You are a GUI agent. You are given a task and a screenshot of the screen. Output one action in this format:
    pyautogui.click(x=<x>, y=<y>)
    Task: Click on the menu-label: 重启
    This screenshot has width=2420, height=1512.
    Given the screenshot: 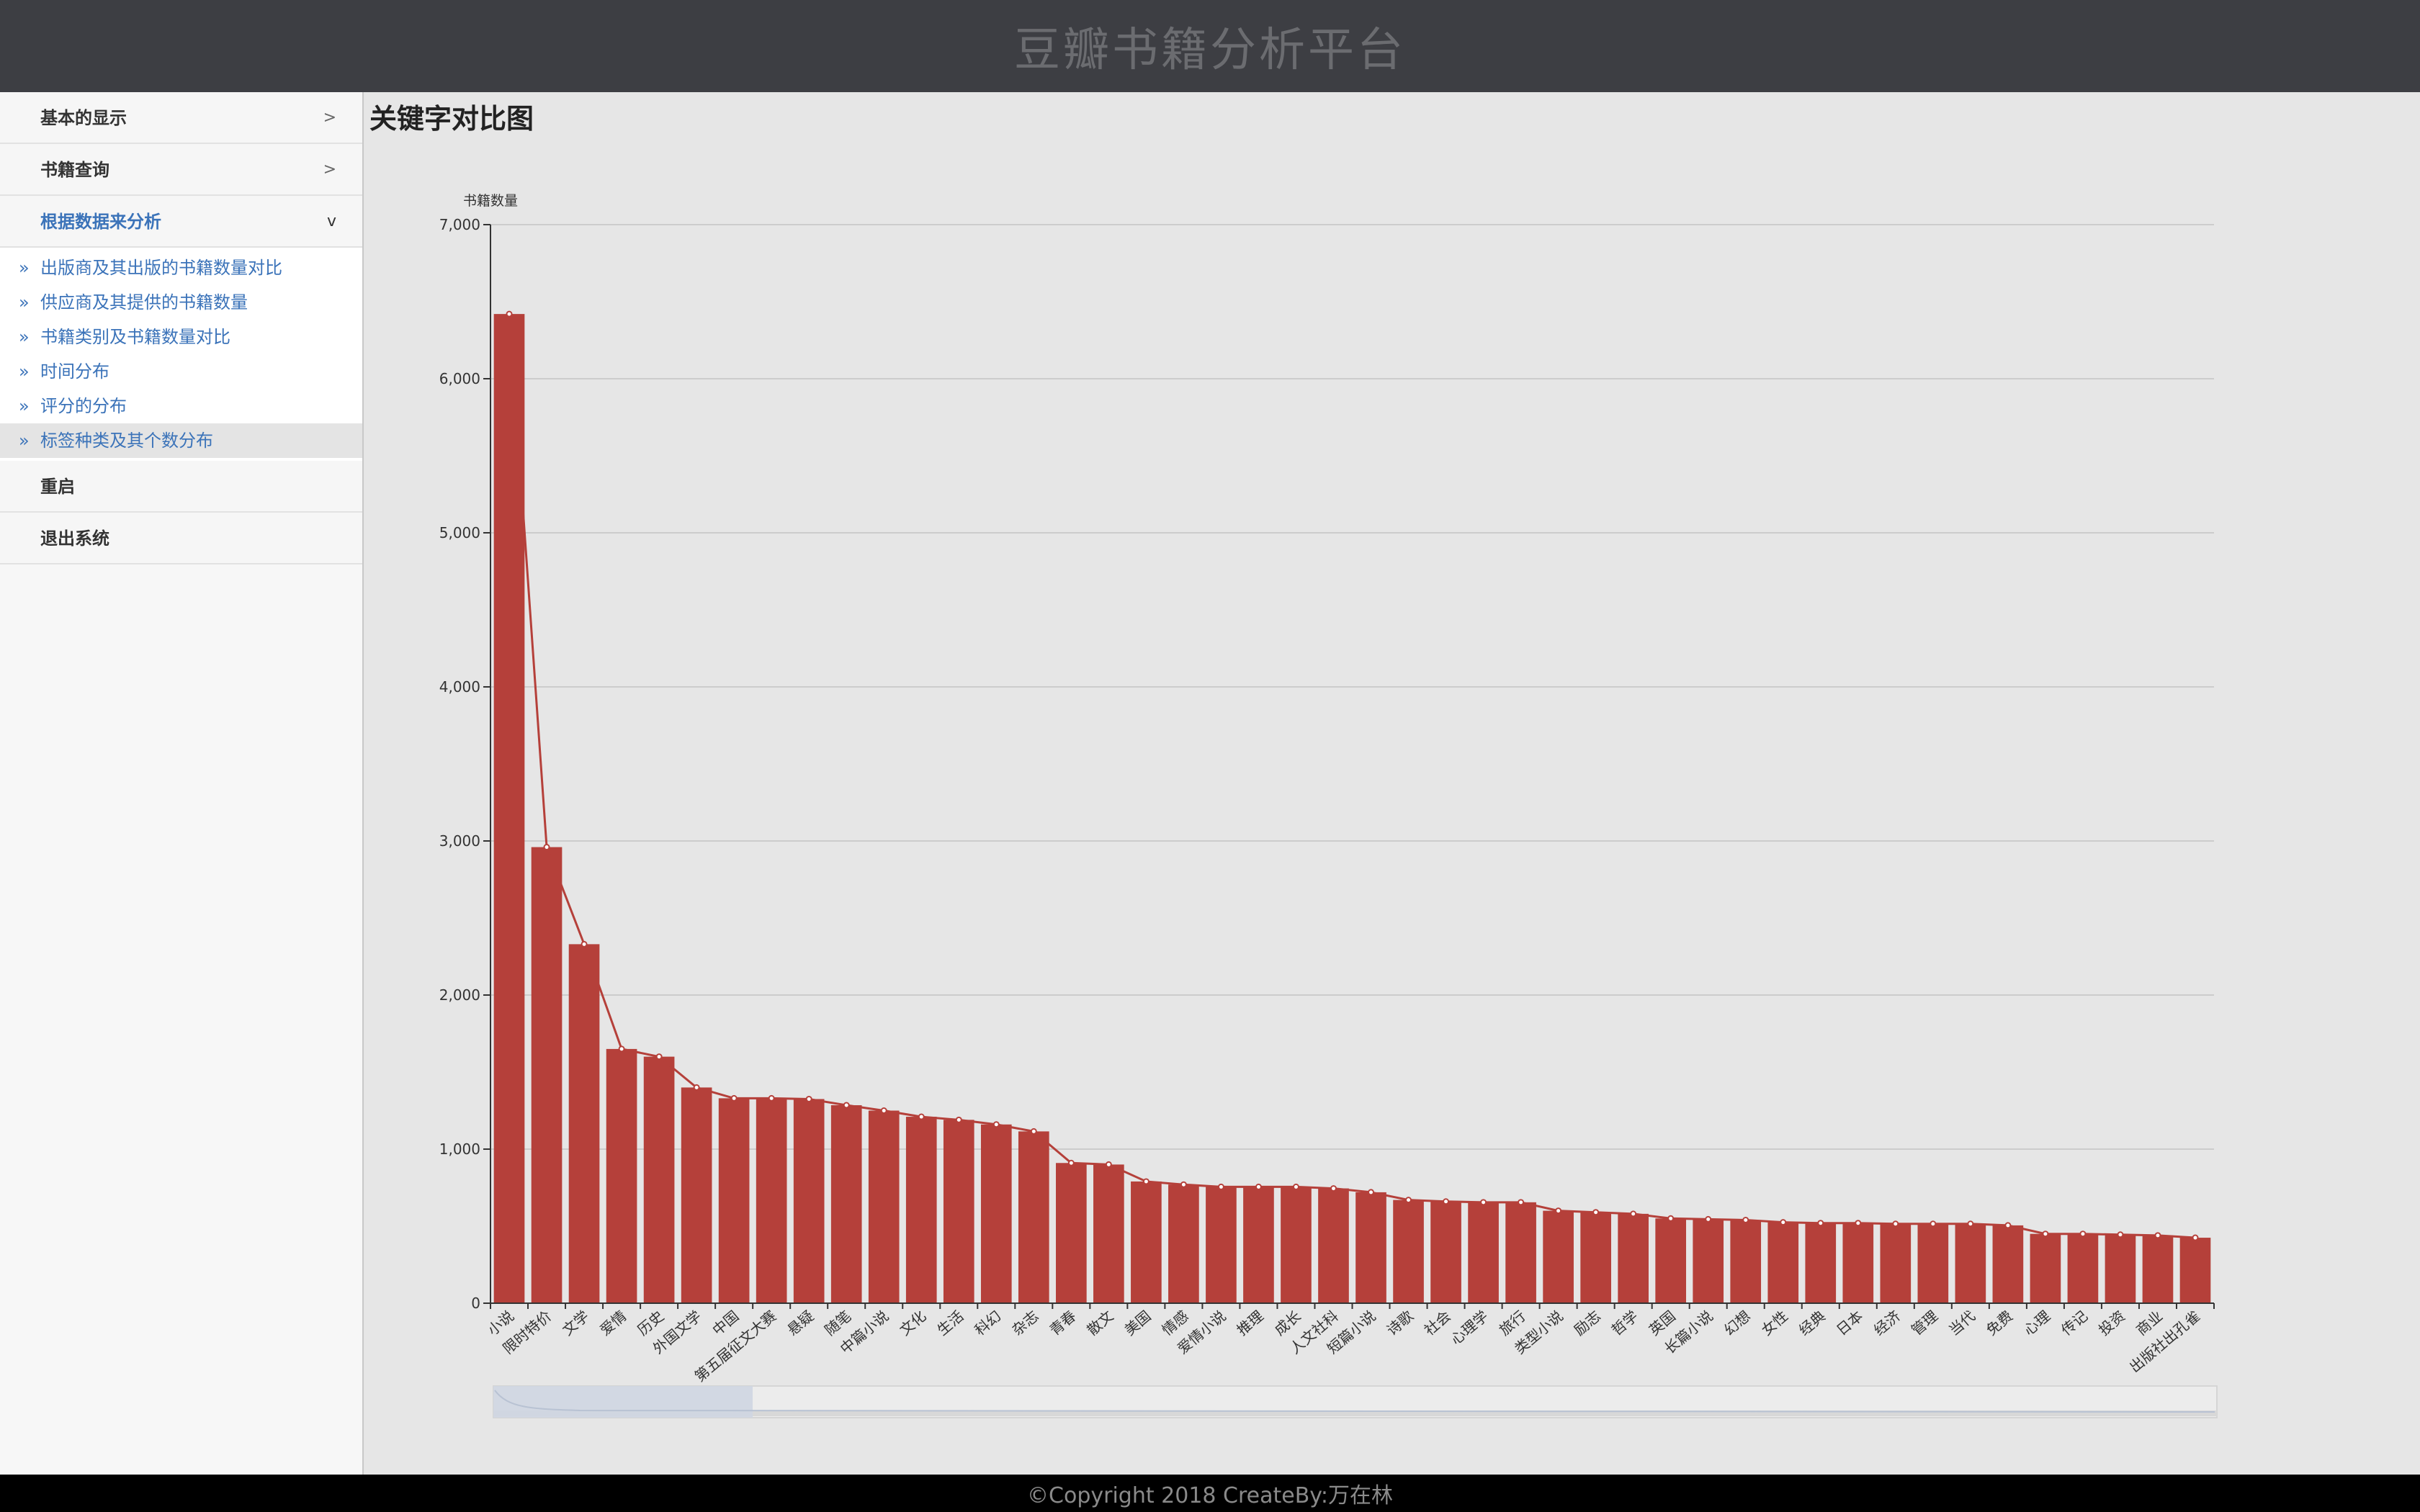 What is the action you would take?
    pyautogui.click(x=57, y=487)
    